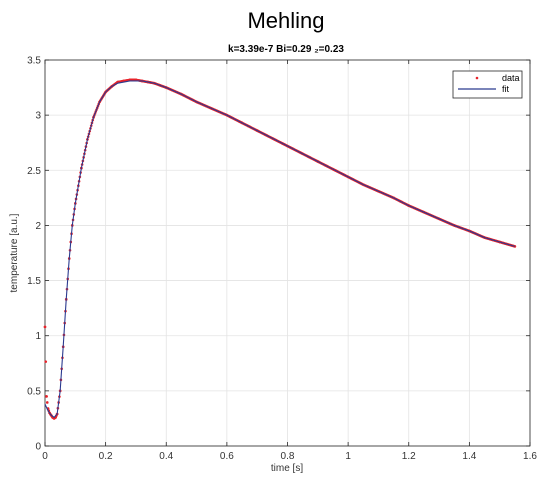  Describe the element at coordinates (34, 391) in the screenshot. I see `y-tick-label: 0.5` at that location.